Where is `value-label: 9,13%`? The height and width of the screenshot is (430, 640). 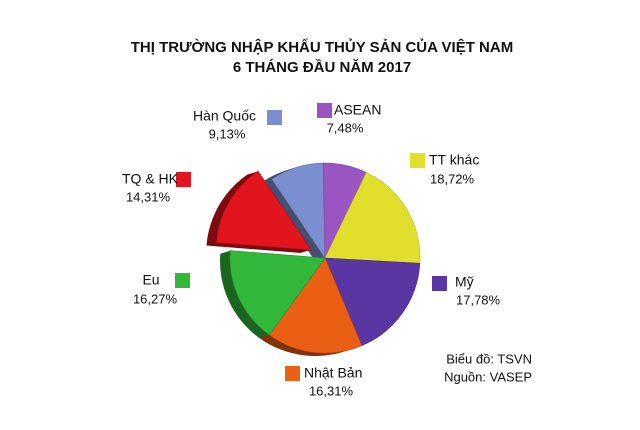 value-label: 9,13% is located at coordinates (227, 133).